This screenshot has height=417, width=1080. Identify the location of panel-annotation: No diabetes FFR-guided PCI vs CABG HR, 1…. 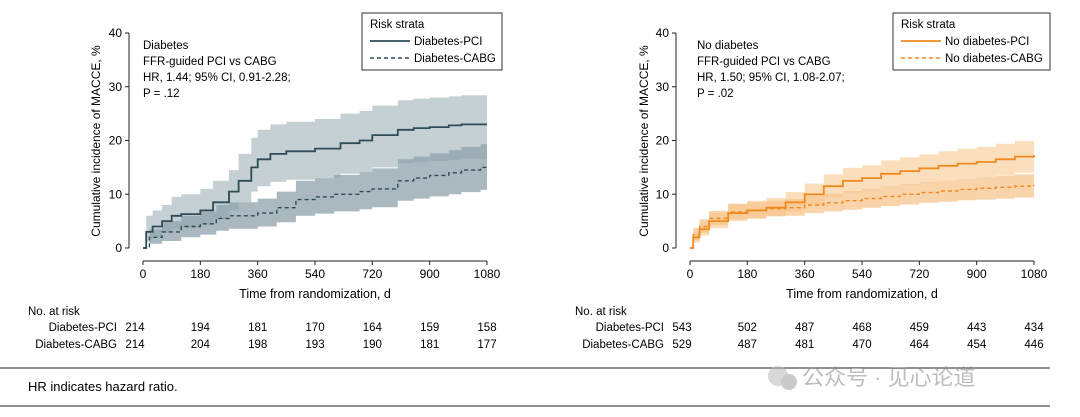
(771, 70).